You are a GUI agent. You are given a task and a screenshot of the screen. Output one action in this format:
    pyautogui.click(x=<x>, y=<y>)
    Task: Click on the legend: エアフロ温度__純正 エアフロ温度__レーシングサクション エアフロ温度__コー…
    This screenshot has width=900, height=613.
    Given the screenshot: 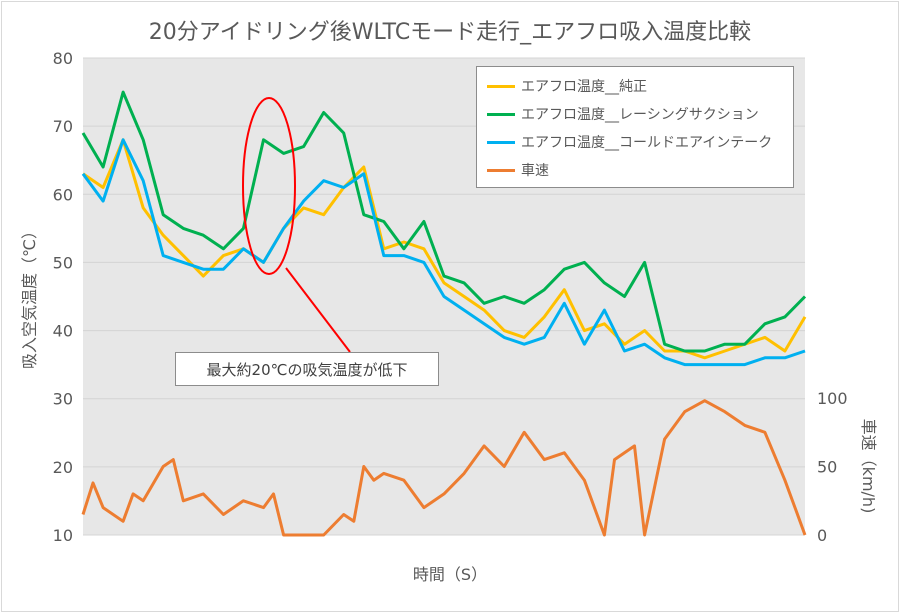 What is the action you would take?
    pyautogui.click(x=635, y=127)
    